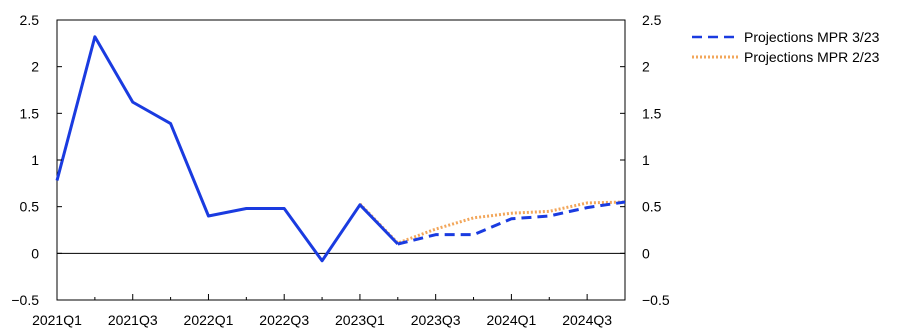 The image size is (907, 334). What do you see at coordinates (812, 57) in the screenshot?
I see `legend-label-projections-2-23: Projections MPR 2/23` at bounding box center [812, 57].